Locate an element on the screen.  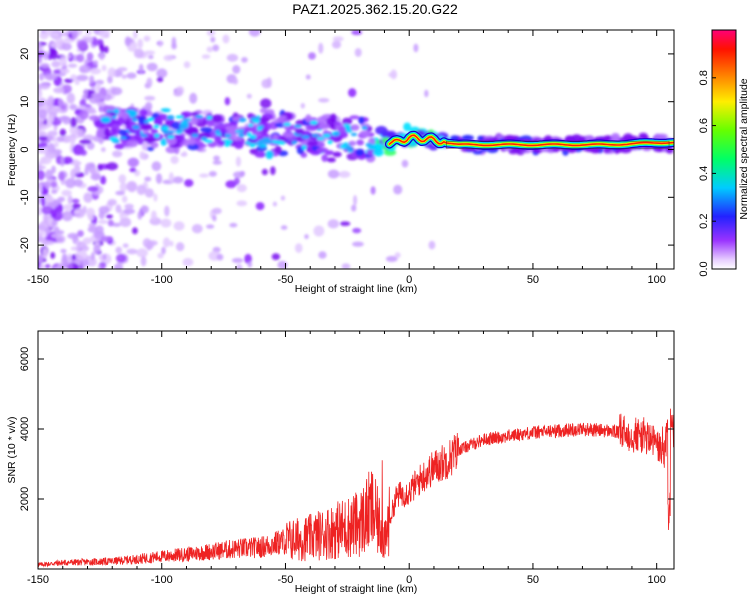
colorbar-tick-label: 0.0 is located at coordinates (704, 268).